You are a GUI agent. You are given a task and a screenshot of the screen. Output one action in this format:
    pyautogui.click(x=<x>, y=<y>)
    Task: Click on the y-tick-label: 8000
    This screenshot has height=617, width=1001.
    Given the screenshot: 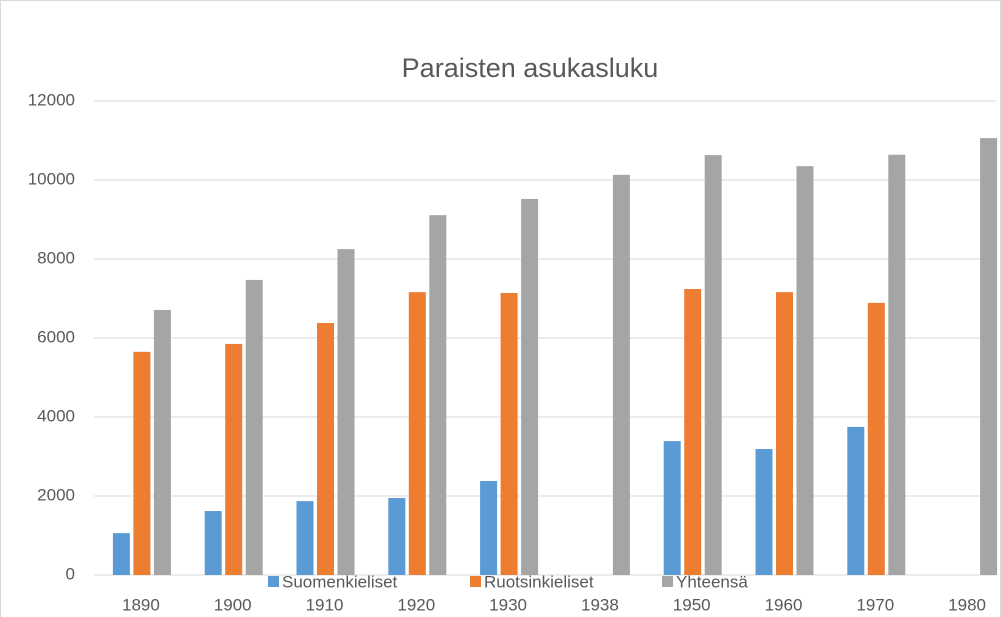 What is the action you would take?
    pyautogui.click(x=56, y=257)
    